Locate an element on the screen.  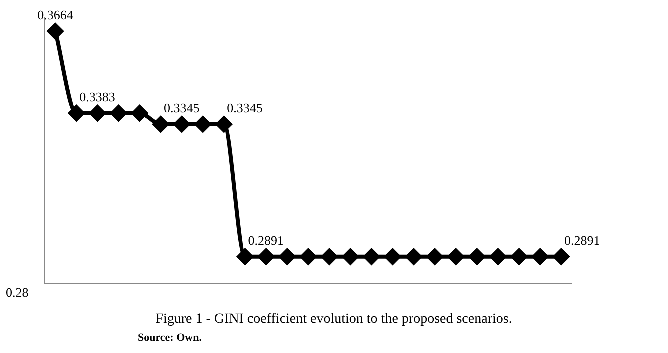
data-label: 0.3664 is located at coordinates (56, 14).